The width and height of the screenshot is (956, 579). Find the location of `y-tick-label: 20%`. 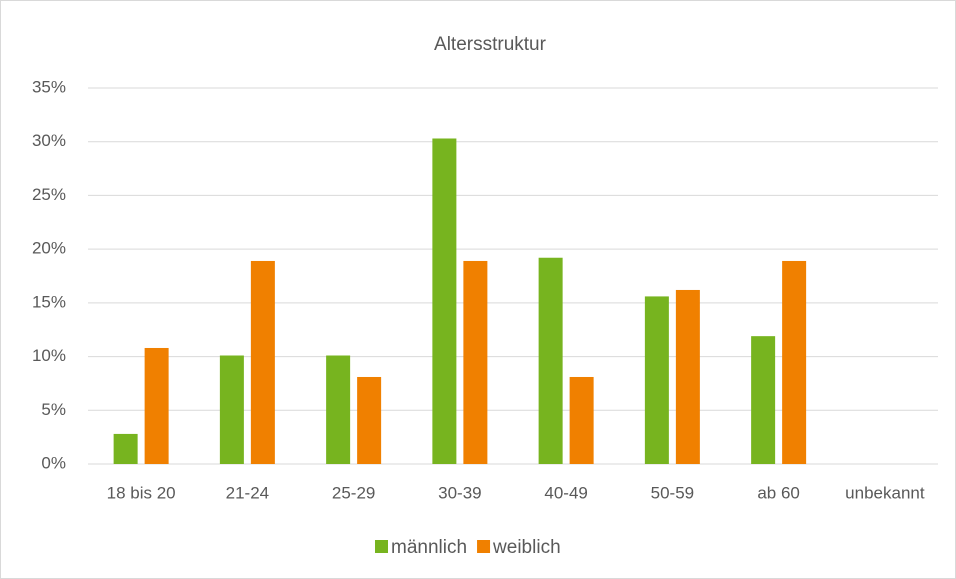

y-tick-label: 20% is located at coordinates (49, 248).